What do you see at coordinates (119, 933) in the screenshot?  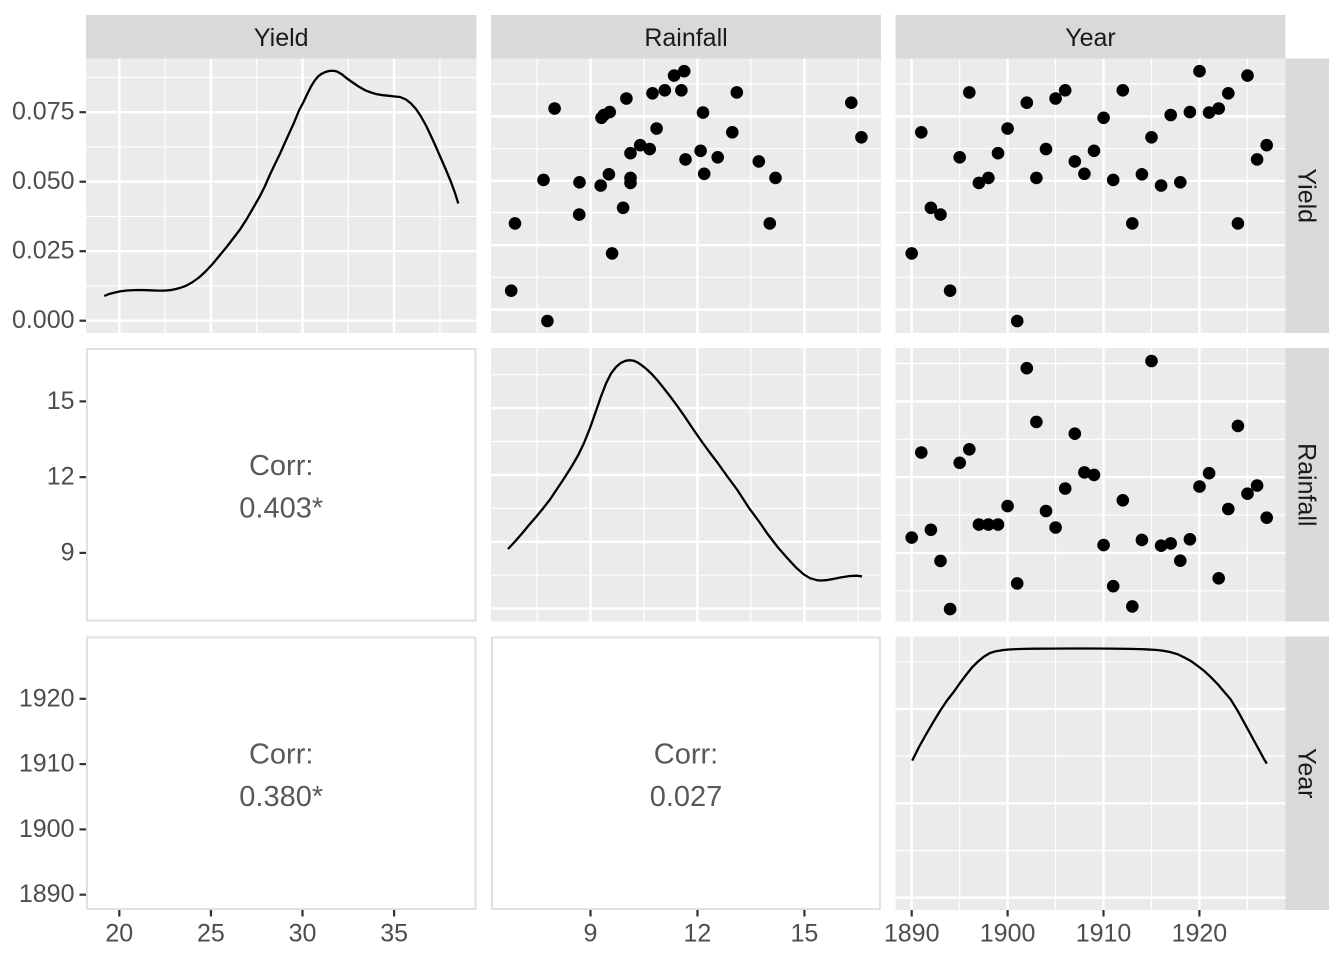 I see `svg-text: 20` at bounding box center [119, 933].